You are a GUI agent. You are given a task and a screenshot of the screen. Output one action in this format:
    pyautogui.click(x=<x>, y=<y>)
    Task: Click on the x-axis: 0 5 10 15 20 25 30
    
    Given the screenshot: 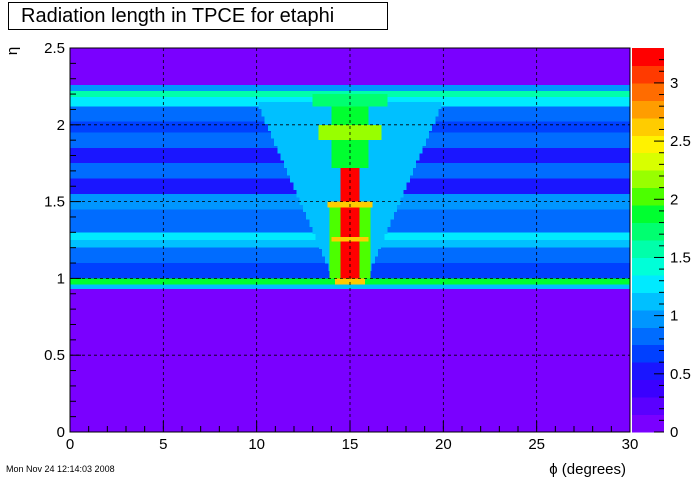 What is the action you would take?
    pyautogui.click(x=352, y=437)
    